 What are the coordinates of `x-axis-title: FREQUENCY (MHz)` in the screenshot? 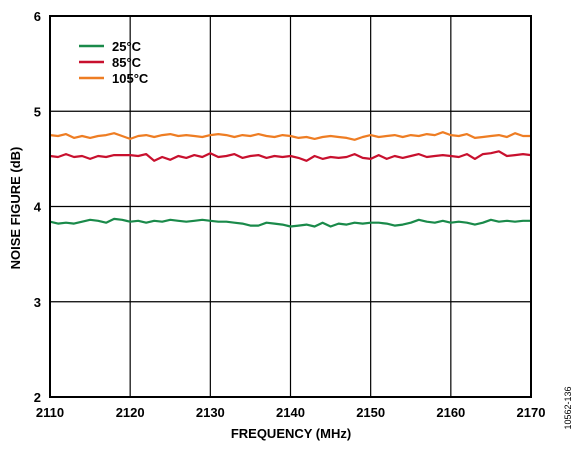 It's located at (291, 433).